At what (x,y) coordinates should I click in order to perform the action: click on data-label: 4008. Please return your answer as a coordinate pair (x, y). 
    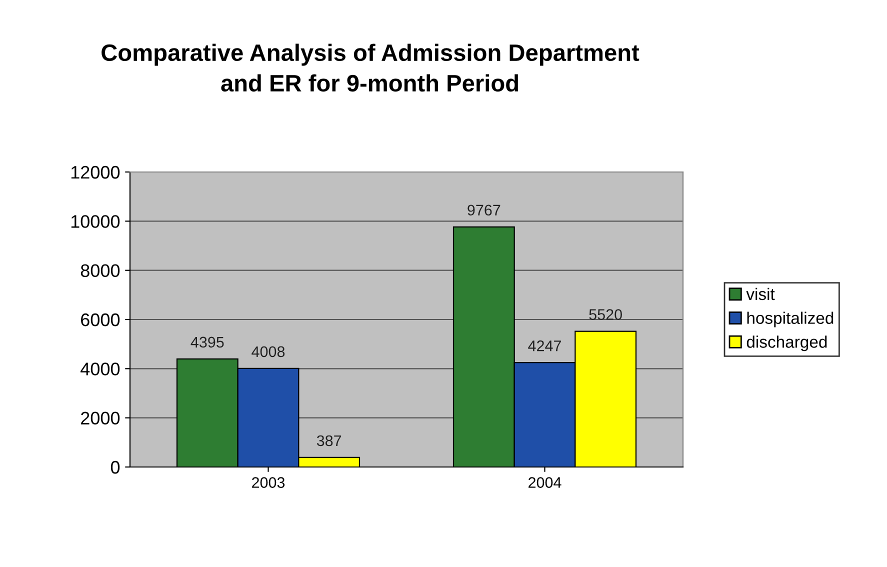
    Looking at the image, I should click on (268, 352).